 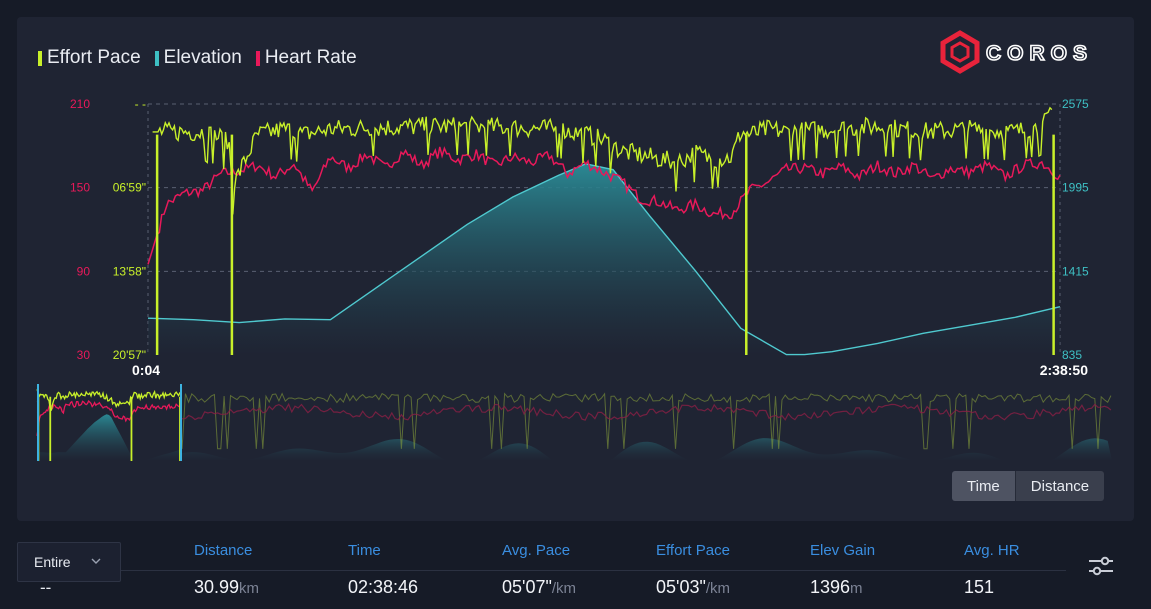 What do you see at coordinates (257, 58) in the screenshot?
I see `legend-swatch-heart-rate` at bounding box center [257, 58].